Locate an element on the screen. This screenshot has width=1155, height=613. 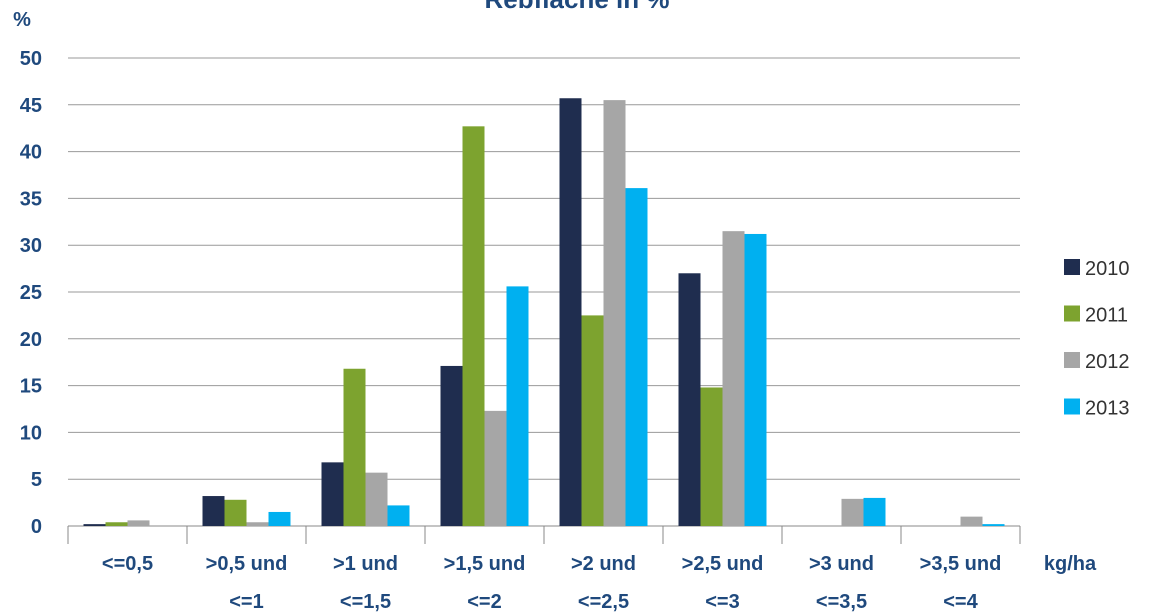
legend-label: 2012 is located at coordinates (1107, 362).